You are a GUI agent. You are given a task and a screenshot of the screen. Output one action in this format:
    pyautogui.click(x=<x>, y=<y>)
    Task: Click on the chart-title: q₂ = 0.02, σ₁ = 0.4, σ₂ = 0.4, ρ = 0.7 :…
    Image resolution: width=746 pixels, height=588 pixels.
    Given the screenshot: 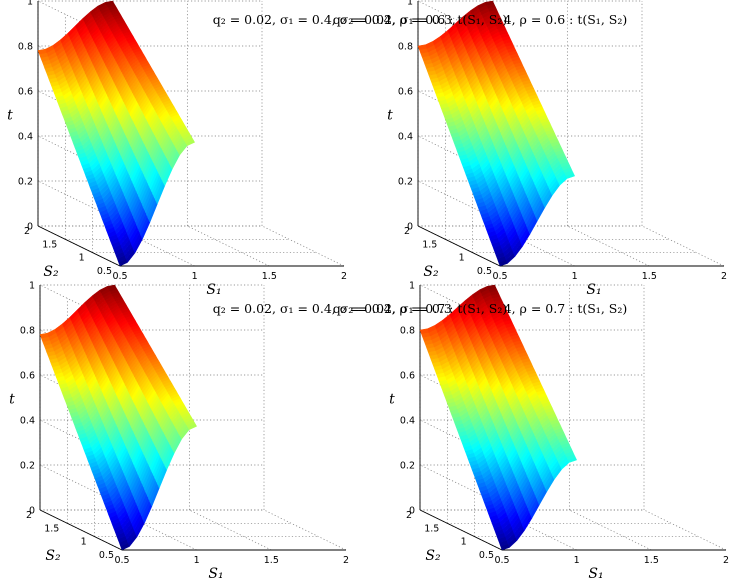 What is the action you would take?
    pyautogui.click(x=360, y=308)
    